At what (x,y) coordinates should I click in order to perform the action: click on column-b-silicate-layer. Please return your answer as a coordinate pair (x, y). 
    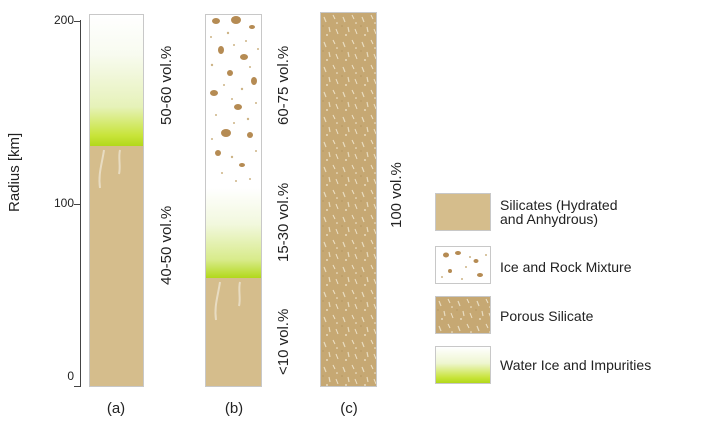
    Looking at the image, I should click on (233, 332).